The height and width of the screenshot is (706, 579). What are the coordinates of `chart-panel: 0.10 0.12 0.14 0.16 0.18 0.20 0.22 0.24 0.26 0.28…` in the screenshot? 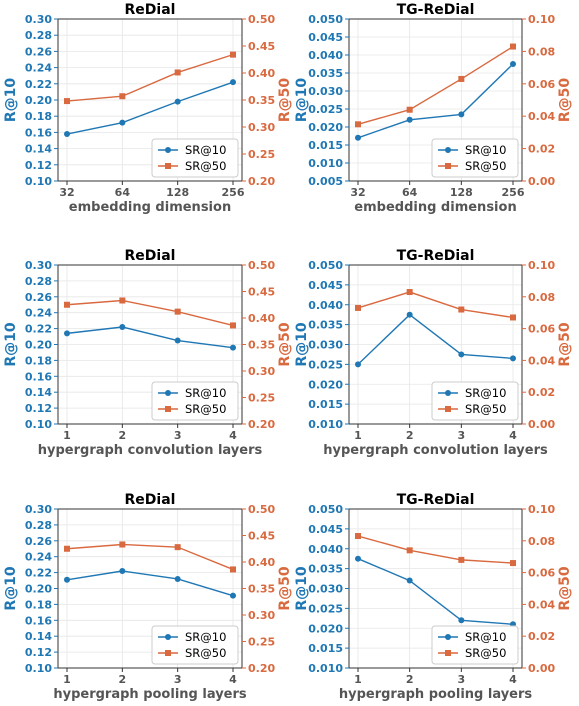 It's located at (148, 597).